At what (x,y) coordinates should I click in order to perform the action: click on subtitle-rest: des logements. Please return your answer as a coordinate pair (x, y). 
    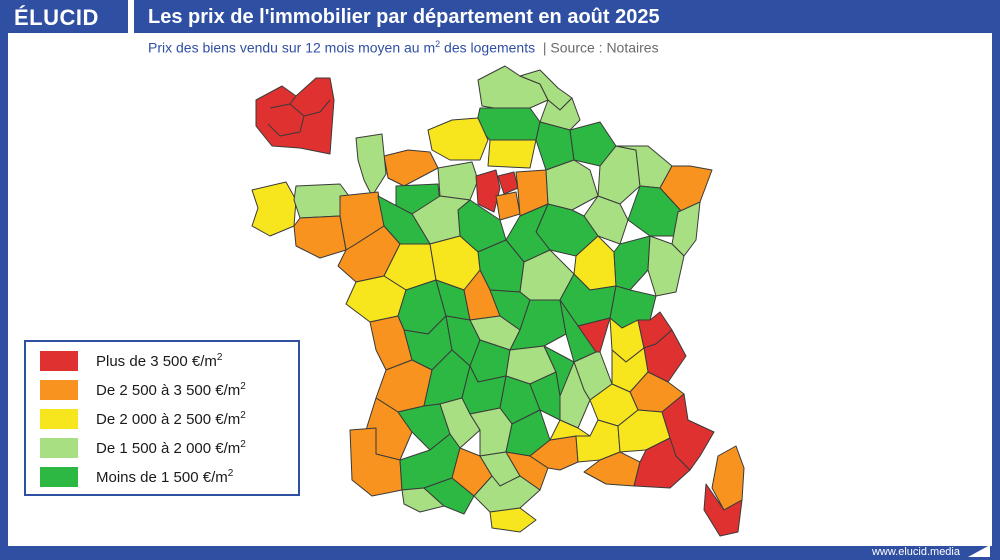
    Looking at the image, I should click on (488, 47).